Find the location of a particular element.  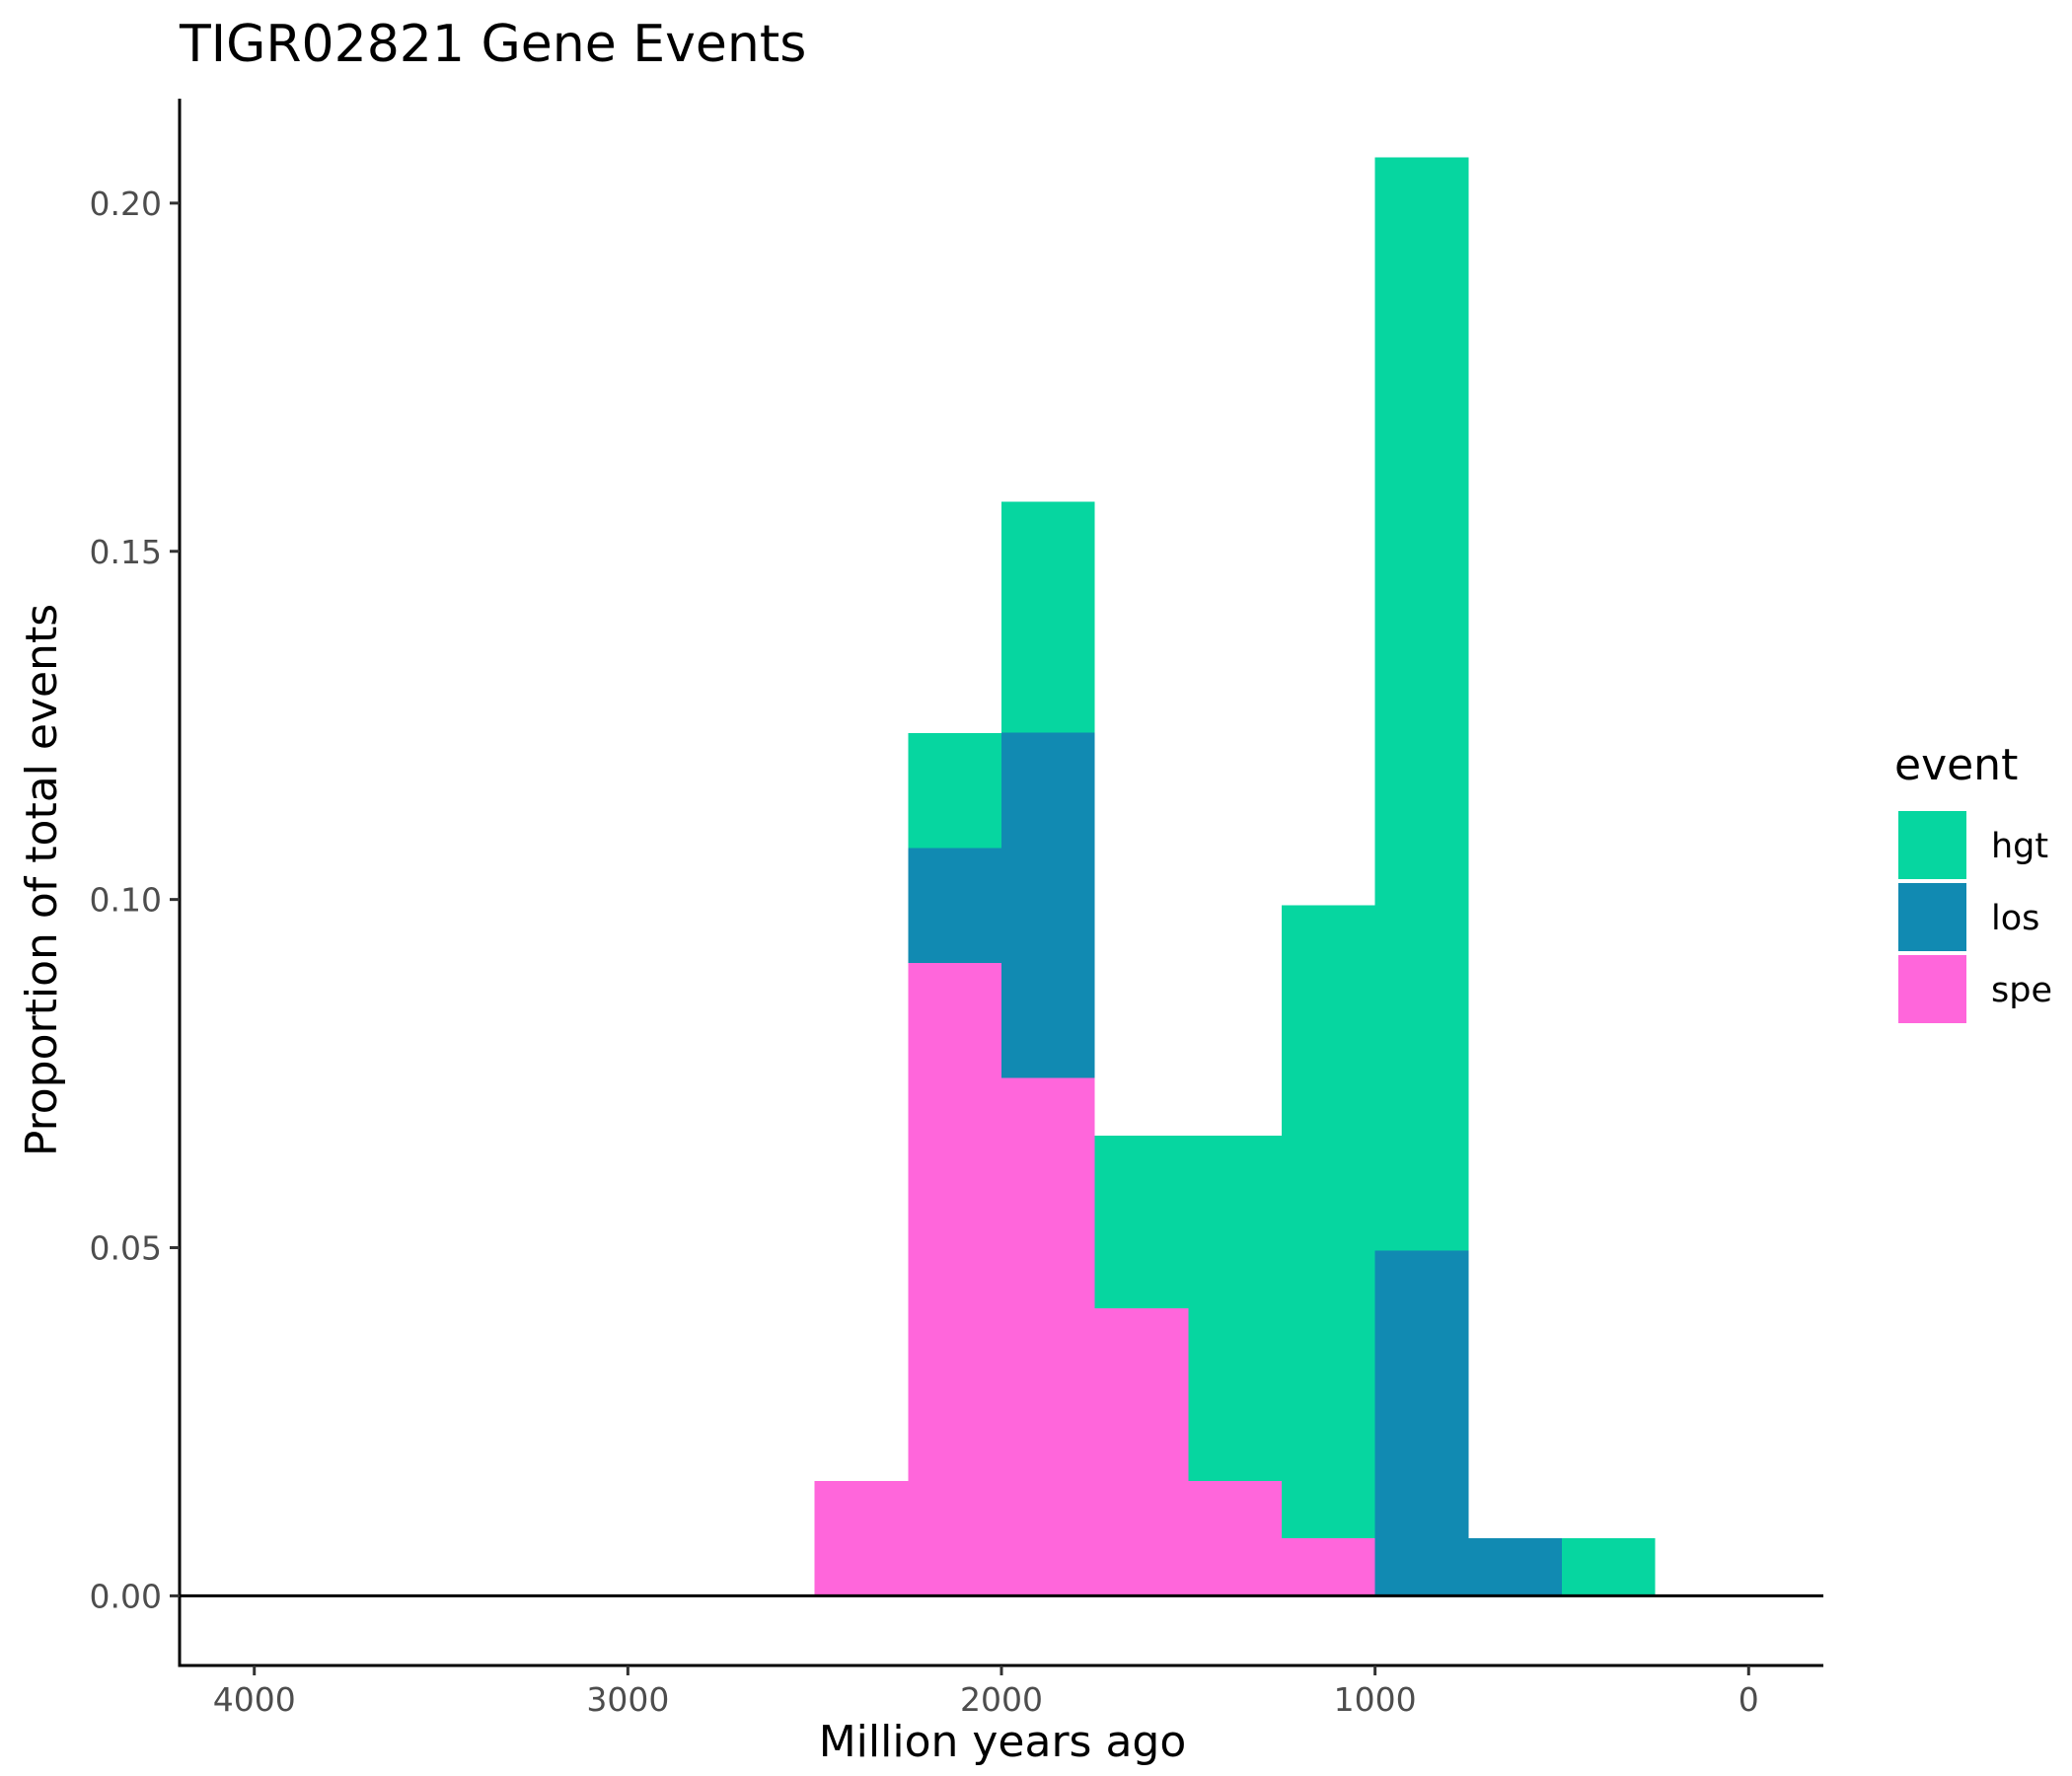

y-axis-ticks: 0.00 0.05 0.10 0.15 0.20 is located at coordinates (135, 900).